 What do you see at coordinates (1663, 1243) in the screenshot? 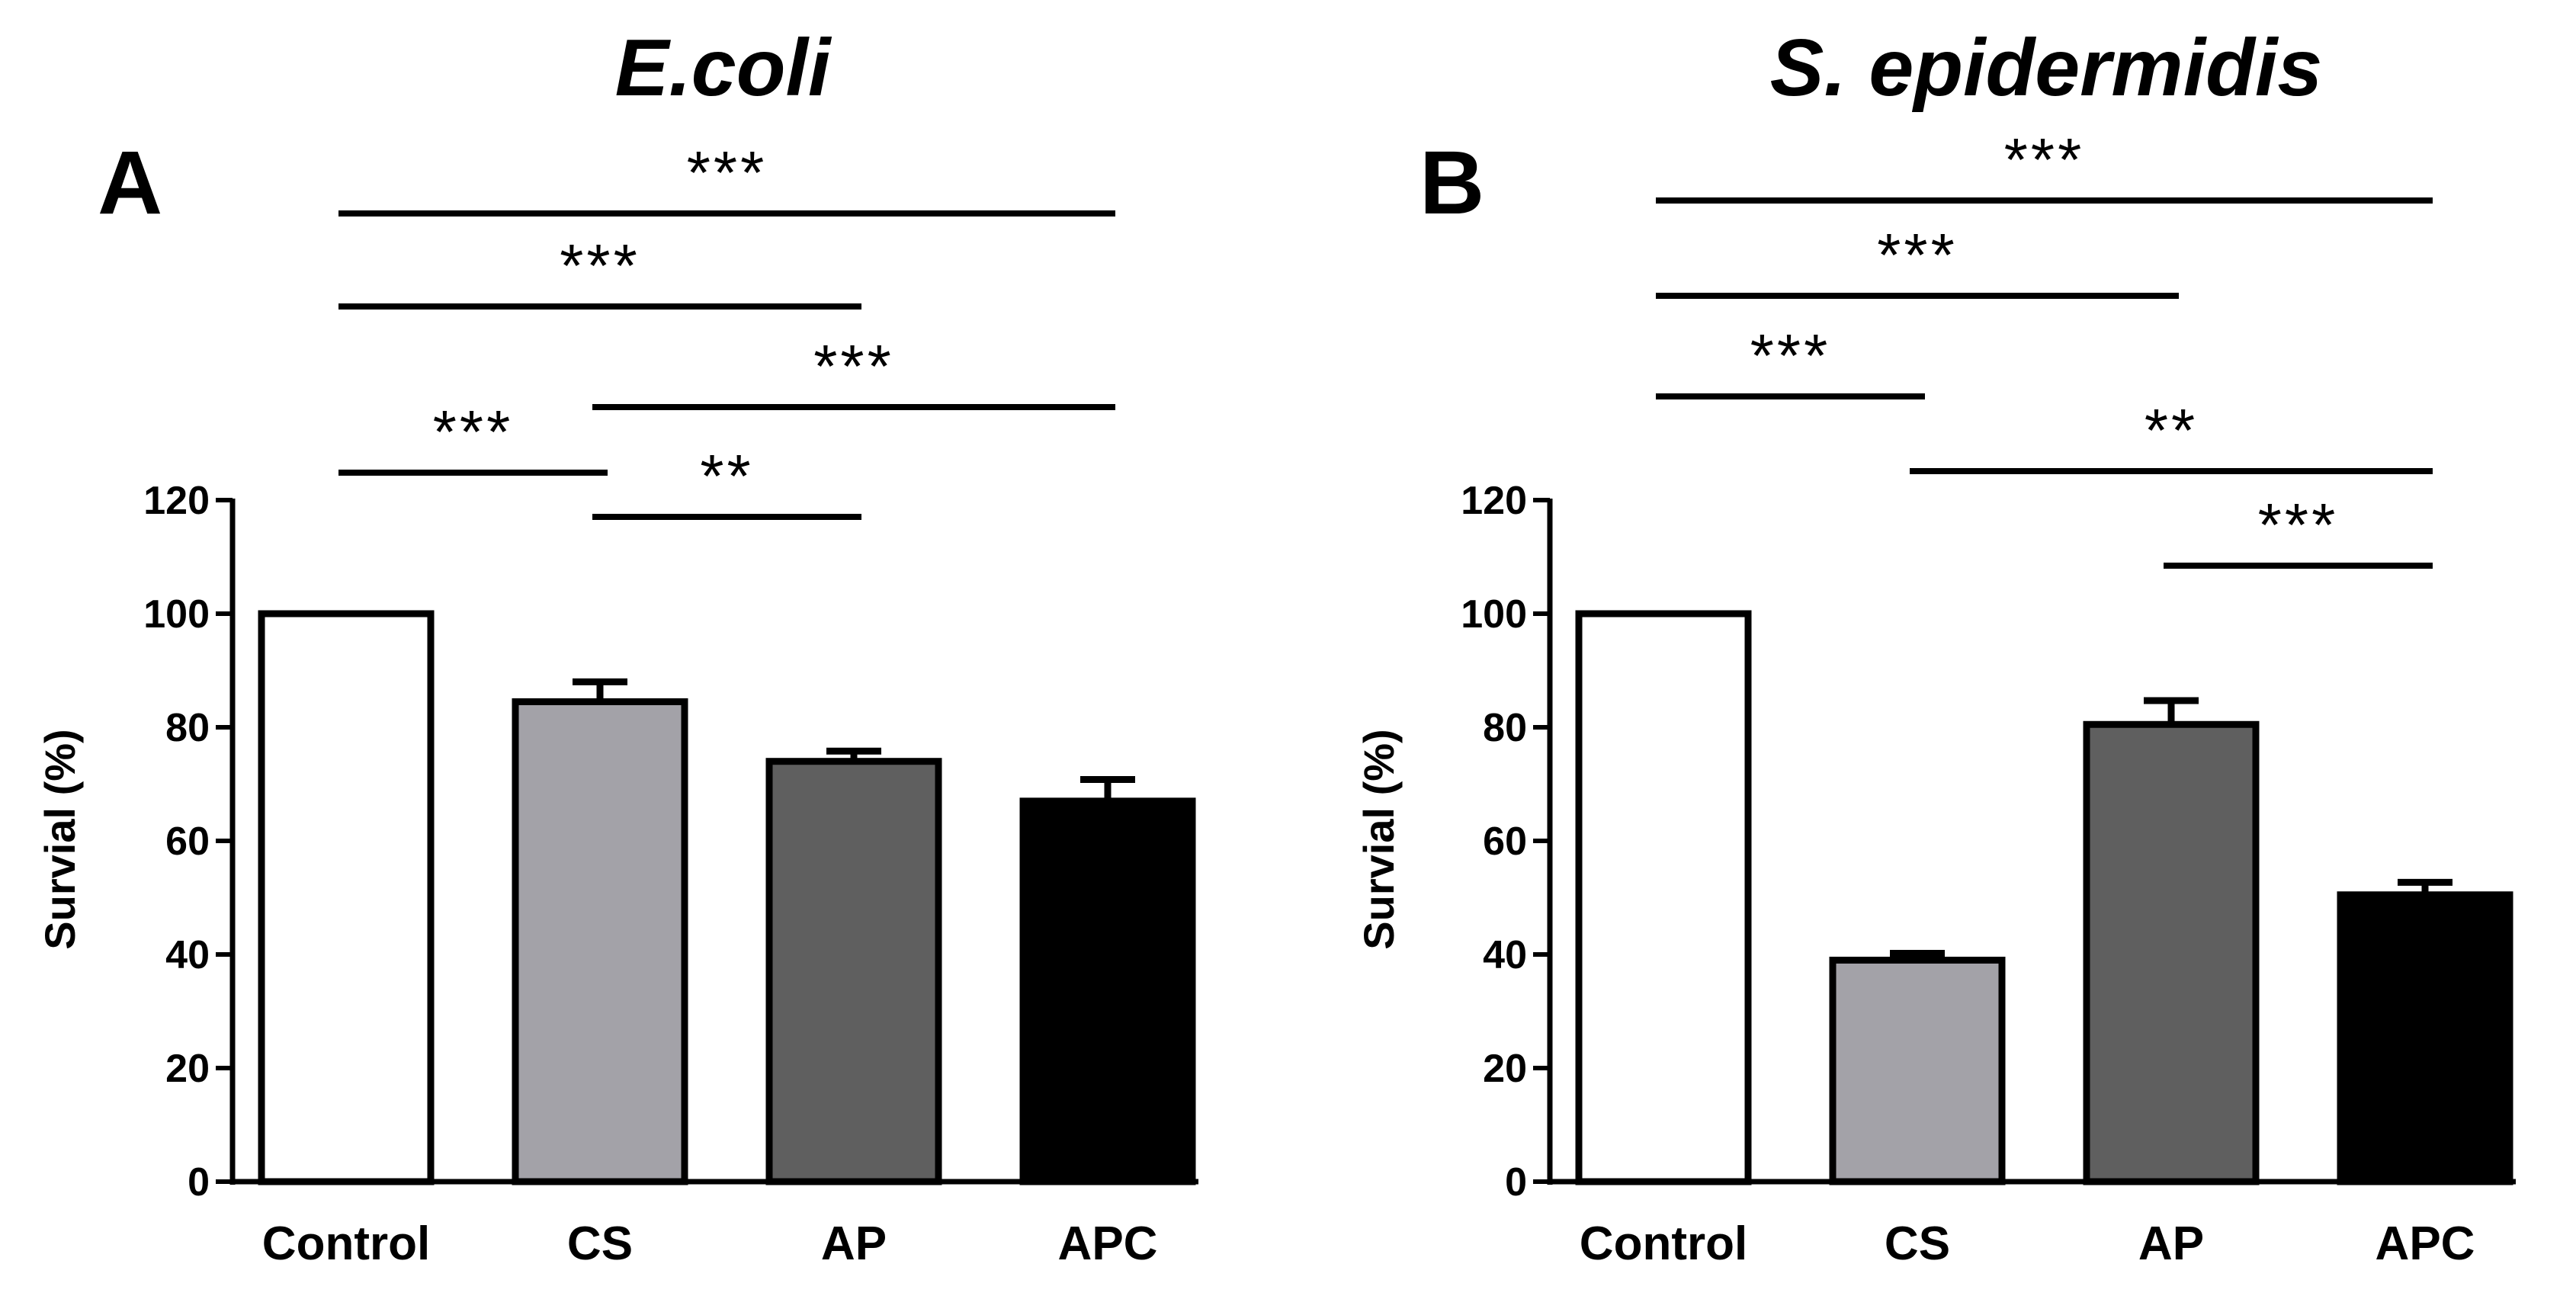
I see `panel-b-x-tick-label: Control` at bounding box center [1663, 1243].